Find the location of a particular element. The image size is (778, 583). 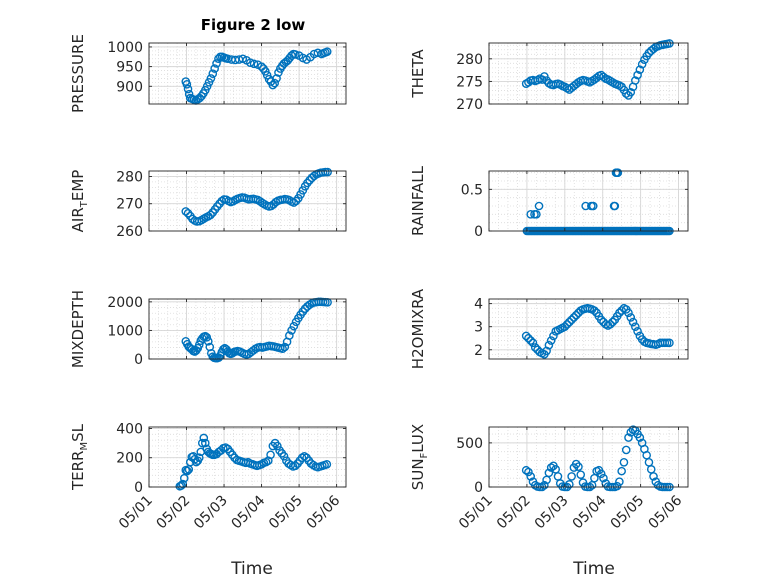

y-tick-label: 0.5 is located at coordinates (472, 190).